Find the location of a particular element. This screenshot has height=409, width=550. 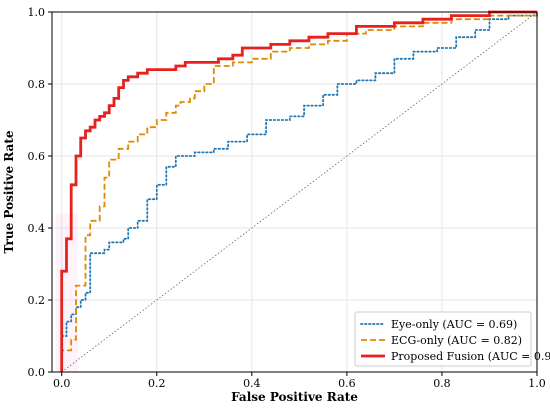

highlight-region is located at coordinates (66, 292).